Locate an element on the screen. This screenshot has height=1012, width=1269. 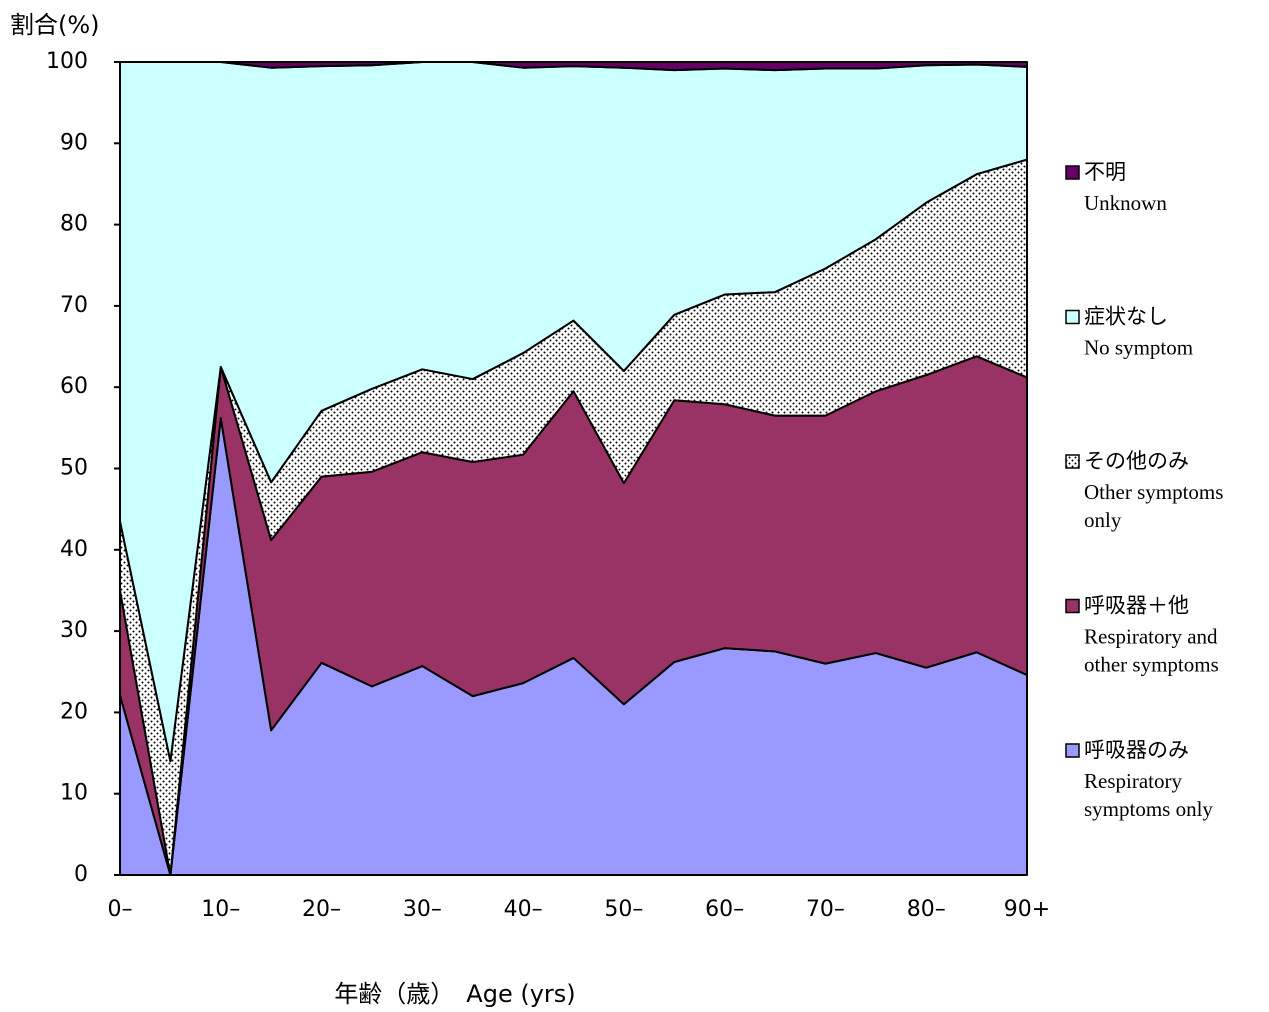
x-tick-label: 30– is located at coordinates (422, 909).